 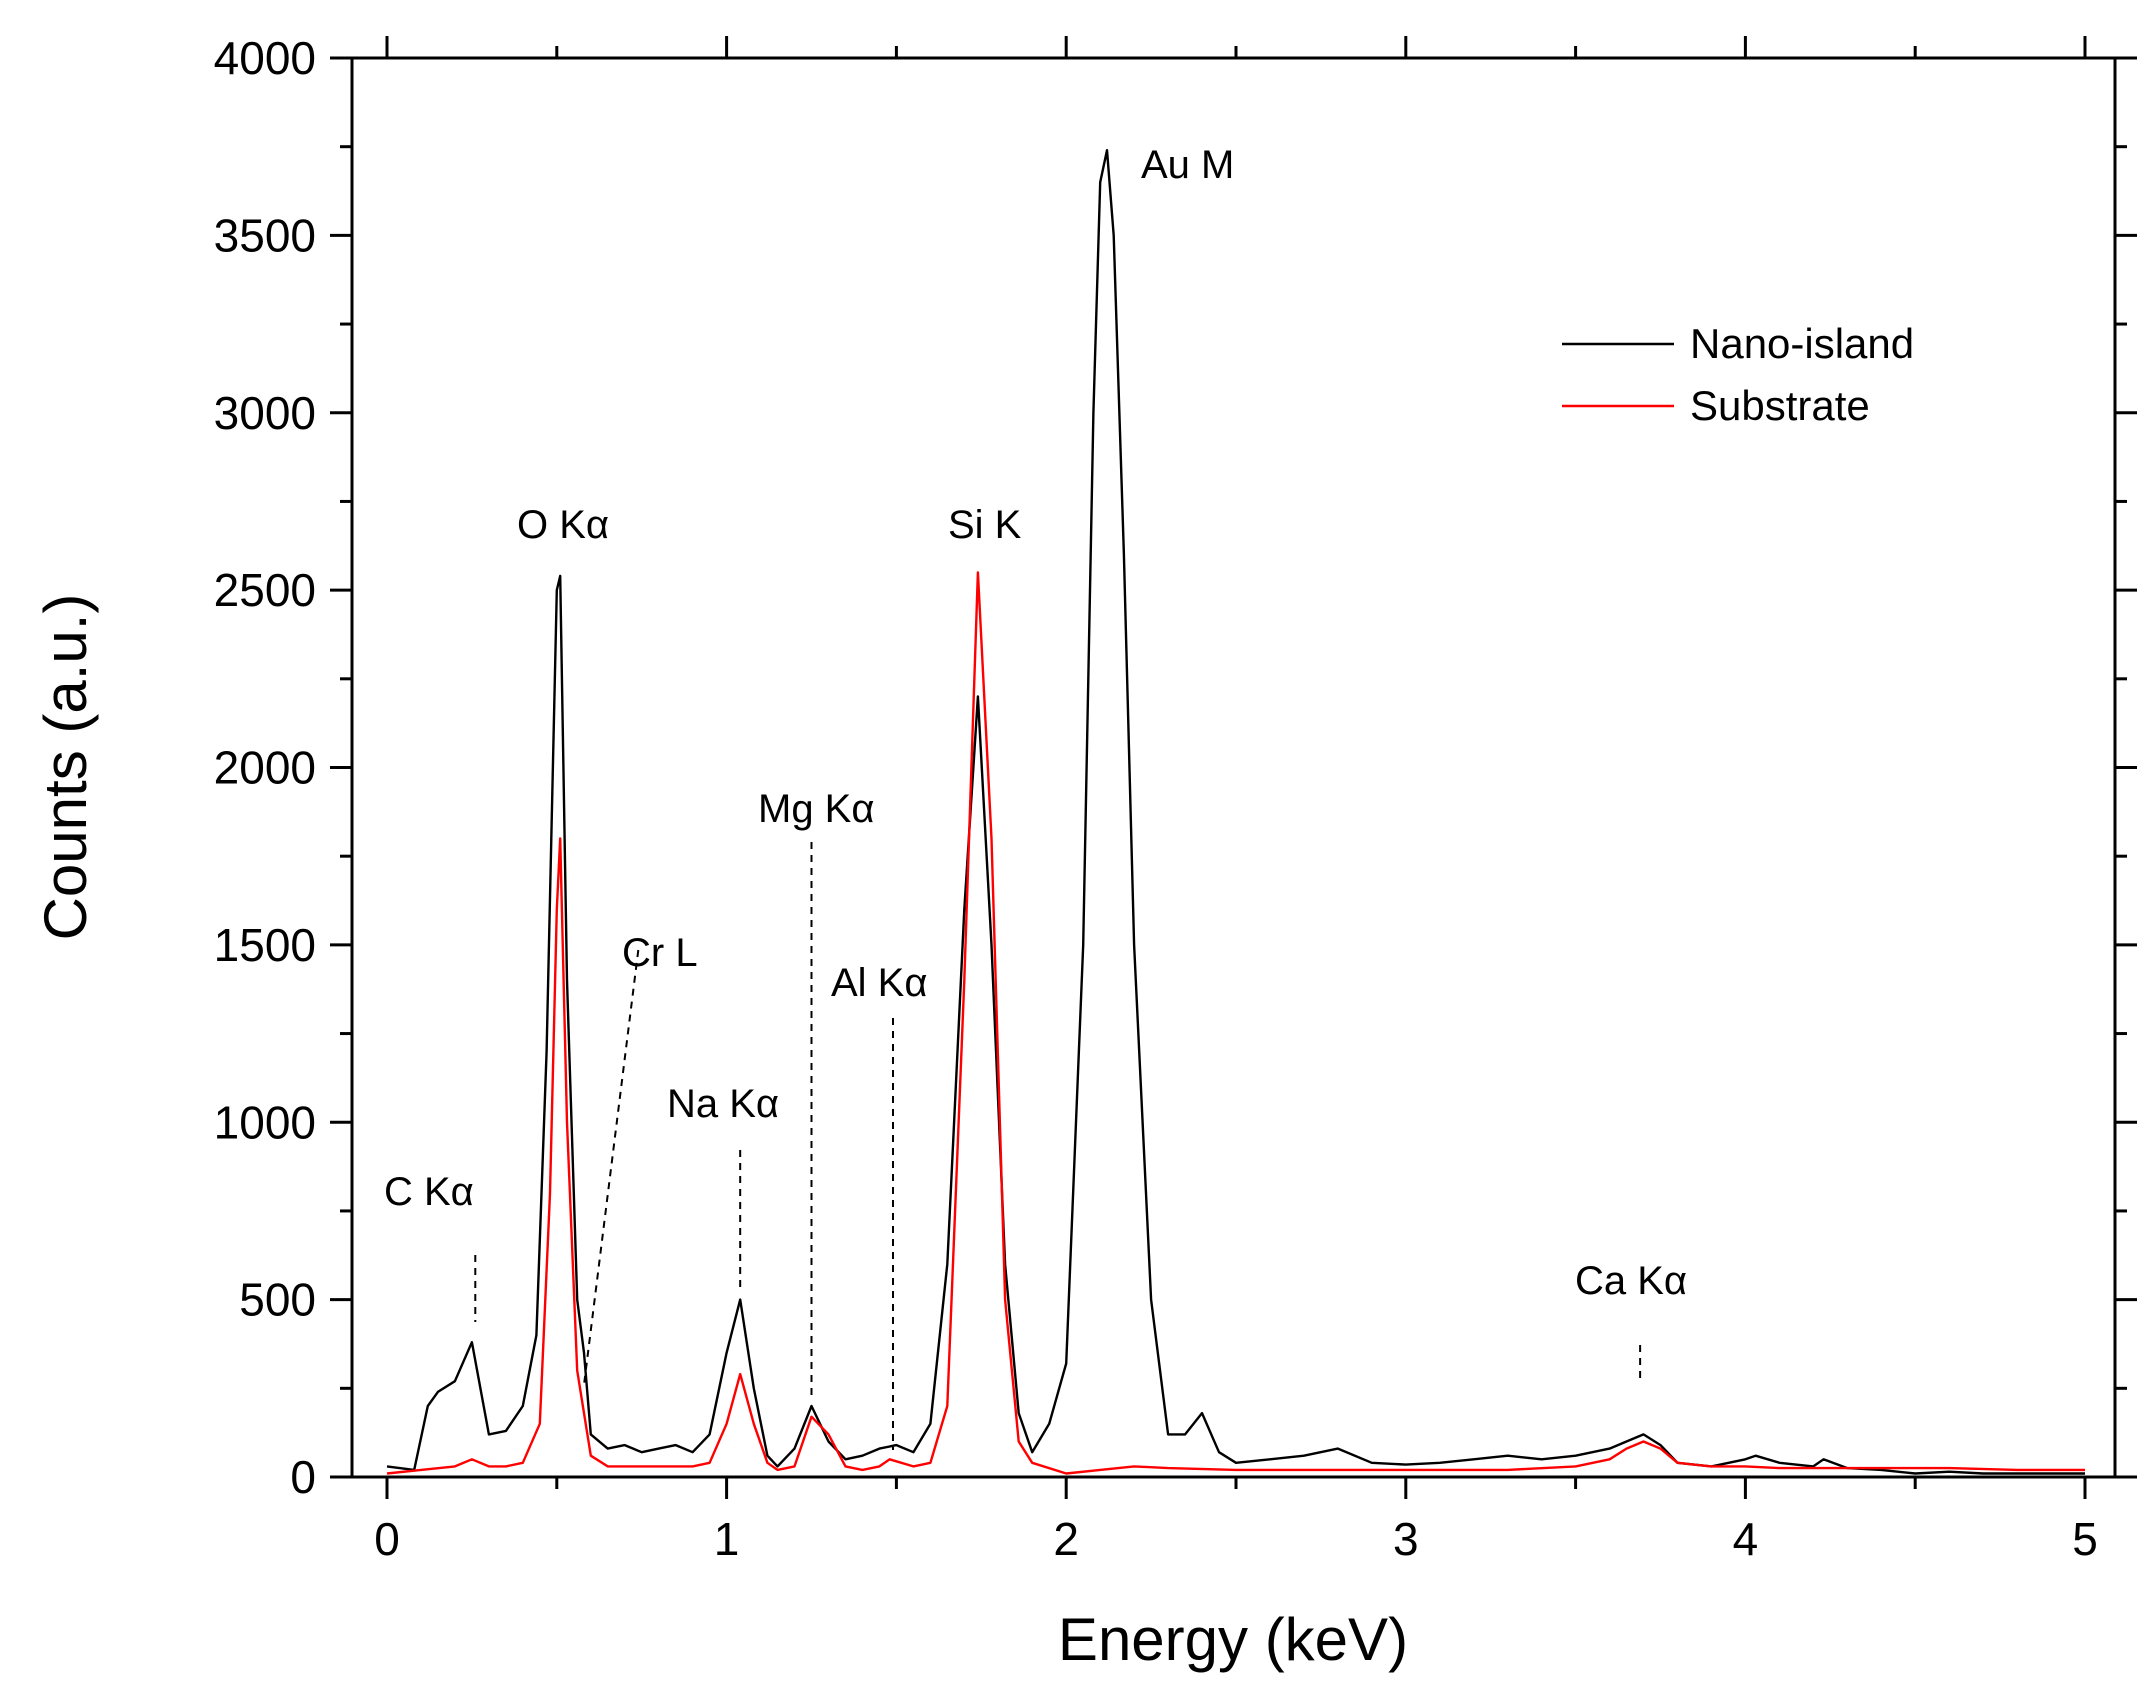 I want to click on x-tick-label: 2, so click(x=1066, y=1539).